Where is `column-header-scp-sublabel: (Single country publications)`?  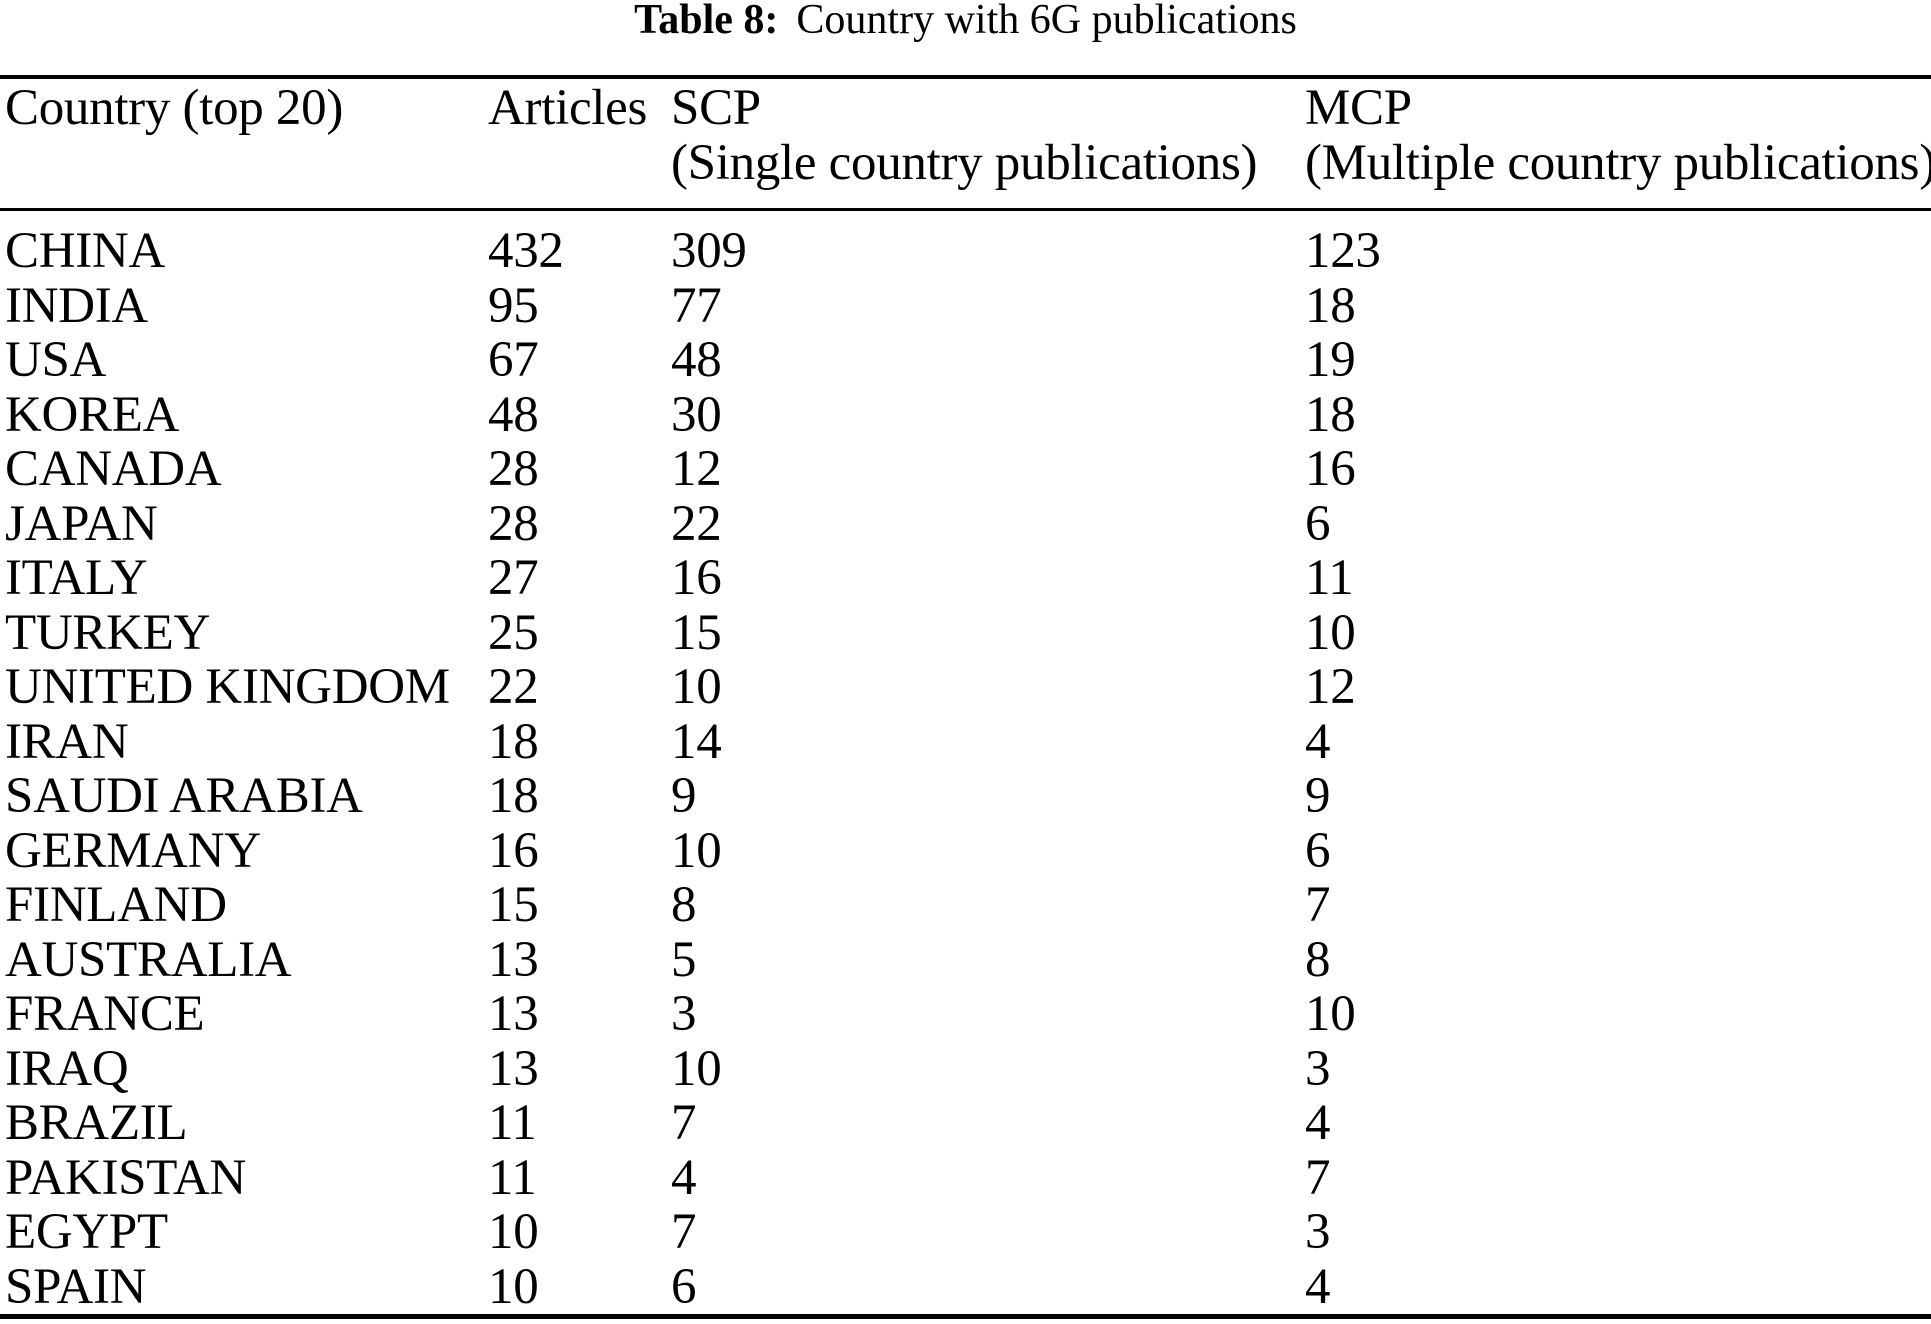 column-header-scp-sublabel: (Single country publications) is located at coordinates (964, 163).